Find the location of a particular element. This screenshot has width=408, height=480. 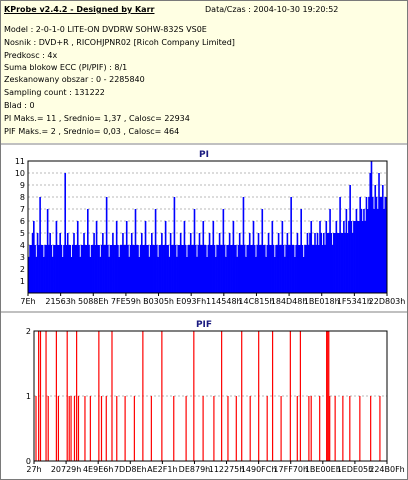

pi-x-tick-label: 7FE59h is located at coordinates (126, 301).